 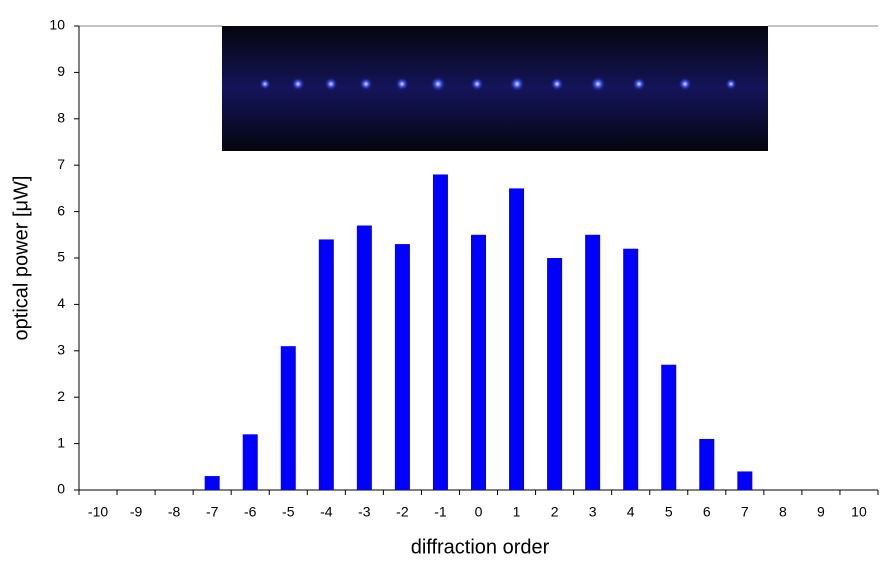 I want to click on x-tick-label: -8, so click(x=174, y=512).